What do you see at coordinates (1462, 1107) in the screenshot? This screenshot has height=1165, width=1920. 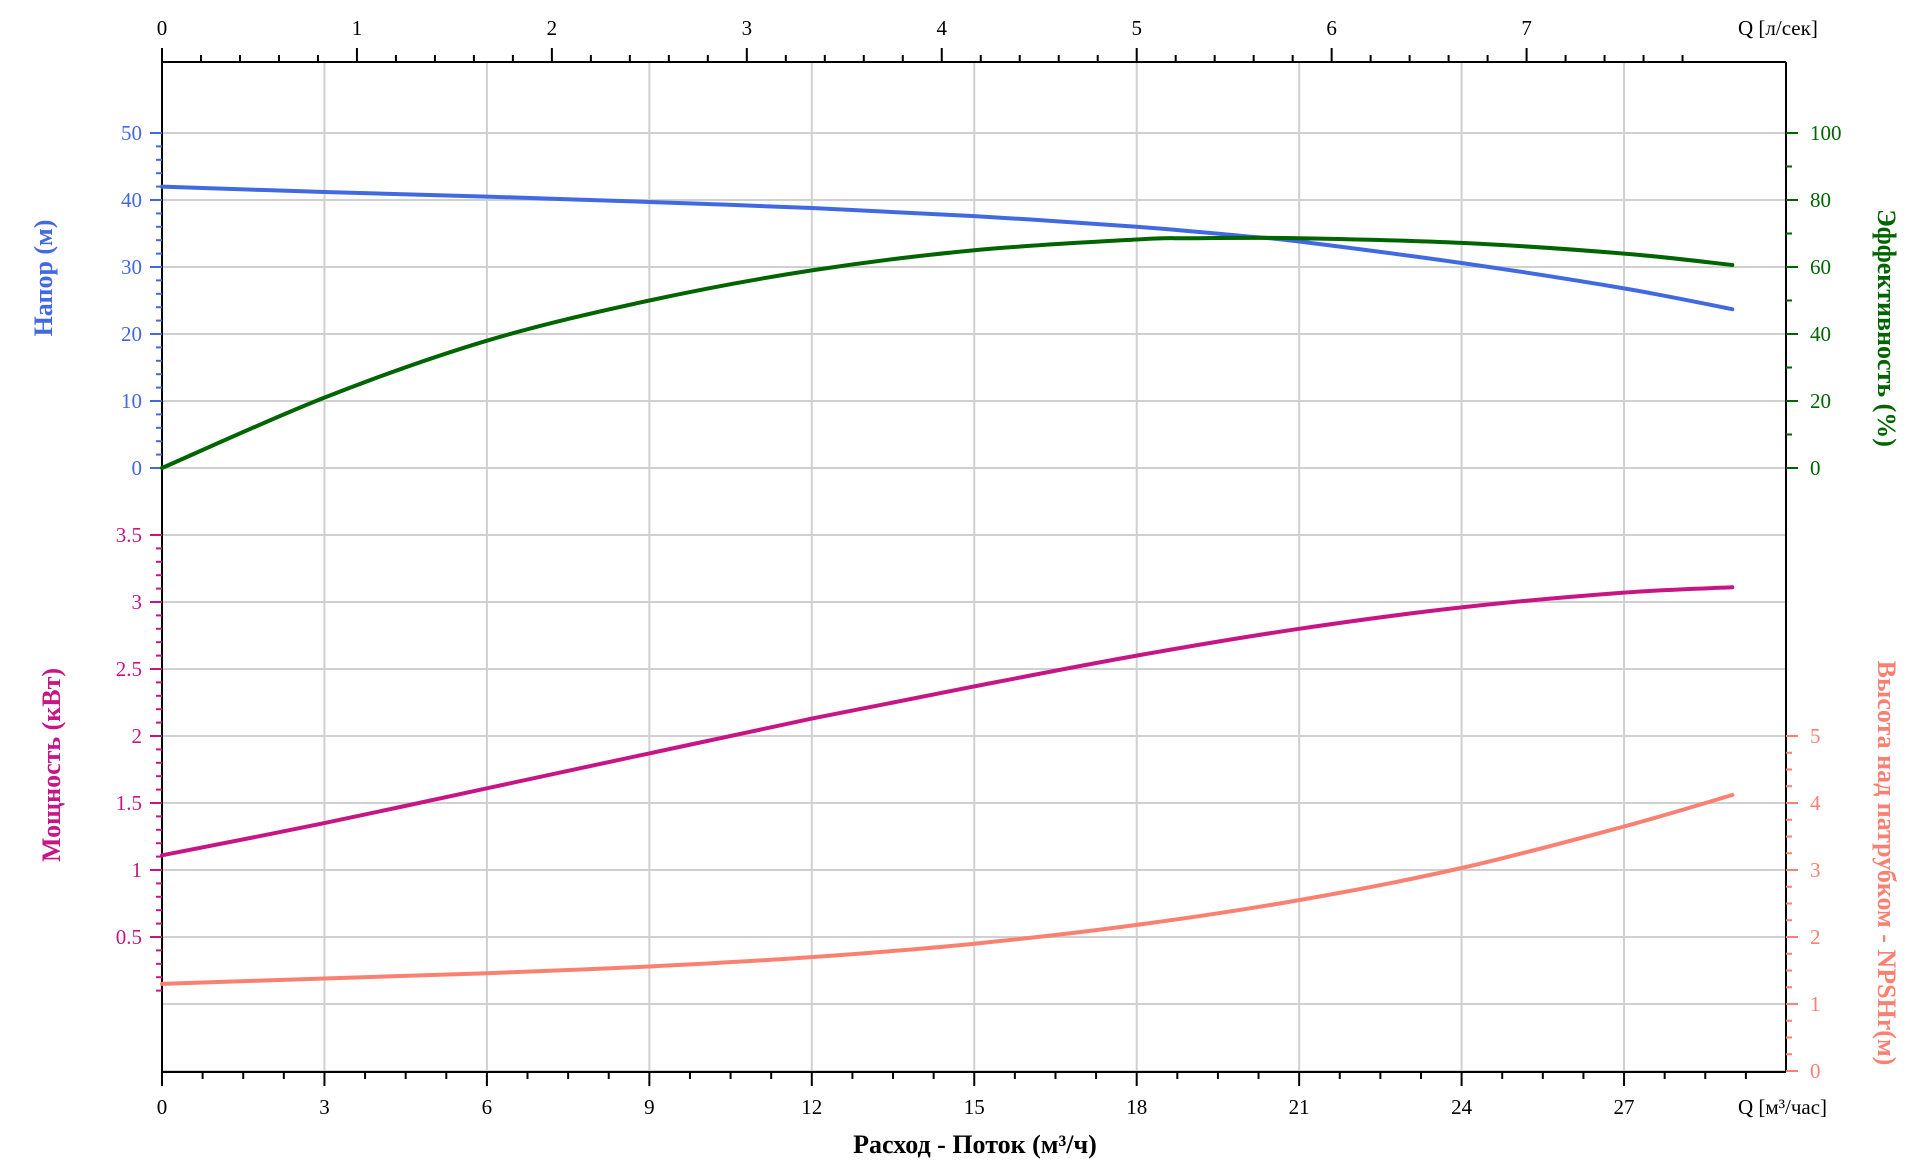 I see `x-tick-label: 24` at bounding box center [1462, 1107].